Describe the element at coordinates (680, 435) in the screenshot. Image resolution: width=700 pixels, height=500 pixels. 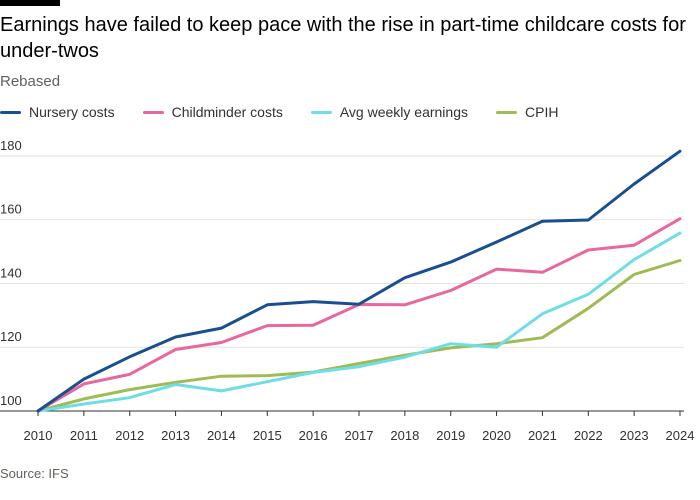
I see `x-tick-label-2024: 2024` at that location.